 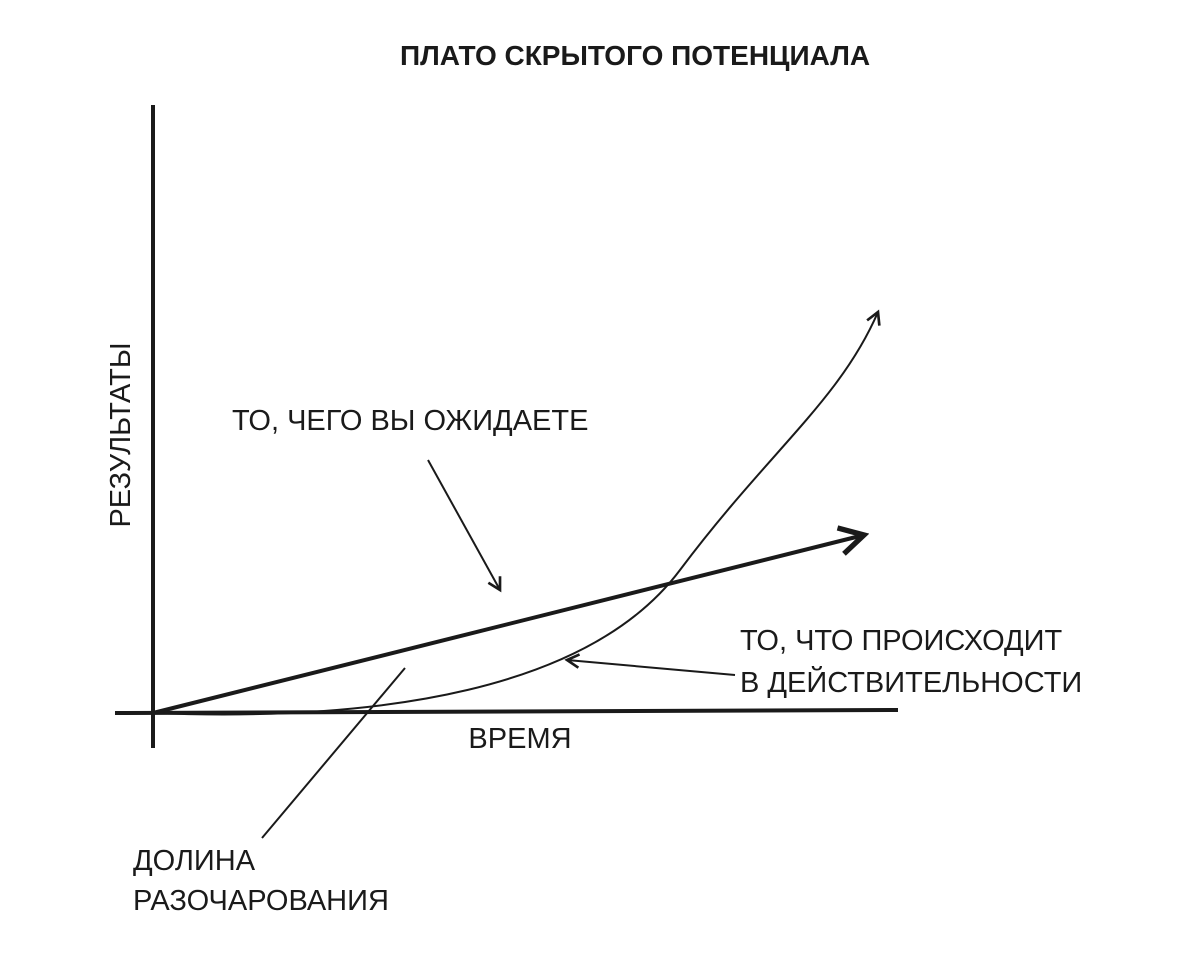 I want to click on expected-line, so click(x=508, y=625).